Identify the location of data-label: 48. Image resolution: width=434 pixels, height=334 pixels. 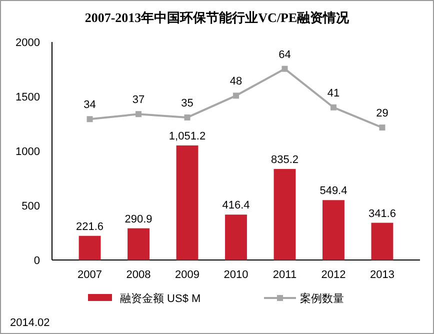
(236, 82).